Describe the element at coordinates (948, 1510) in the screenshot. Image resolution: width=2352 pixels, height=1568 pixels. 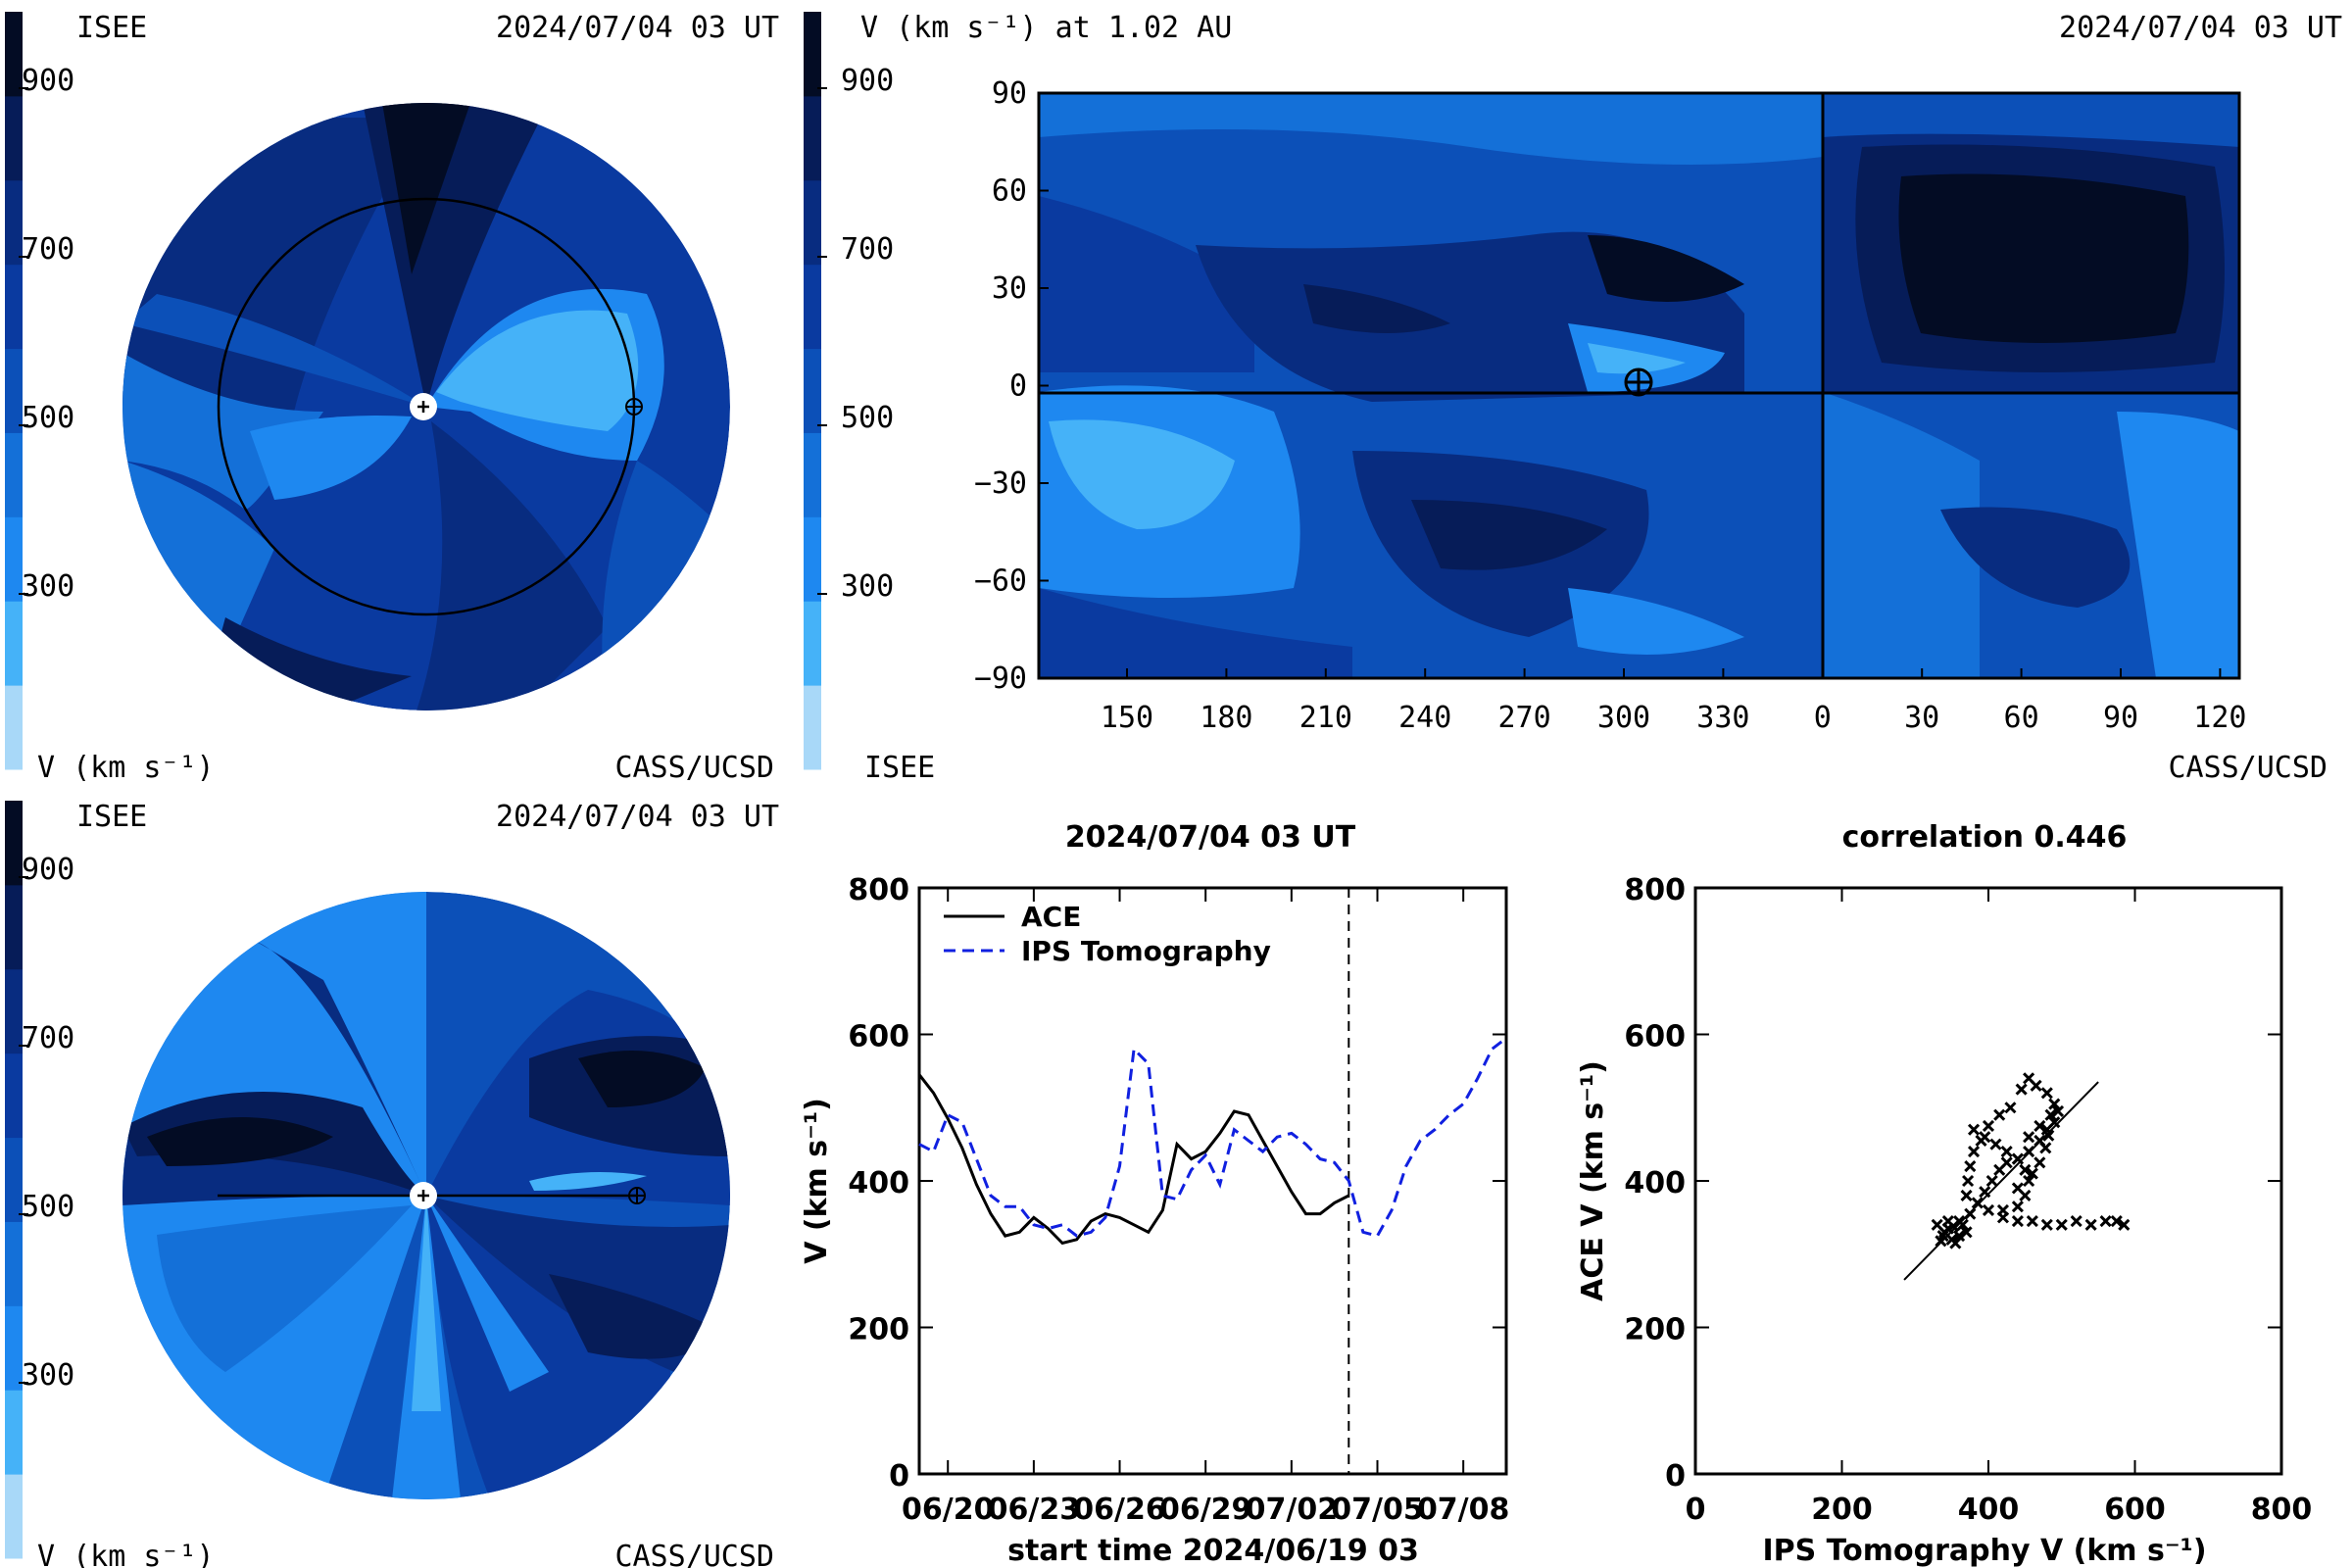
I see `time-series-x-tick-label: 06/20` at that location.